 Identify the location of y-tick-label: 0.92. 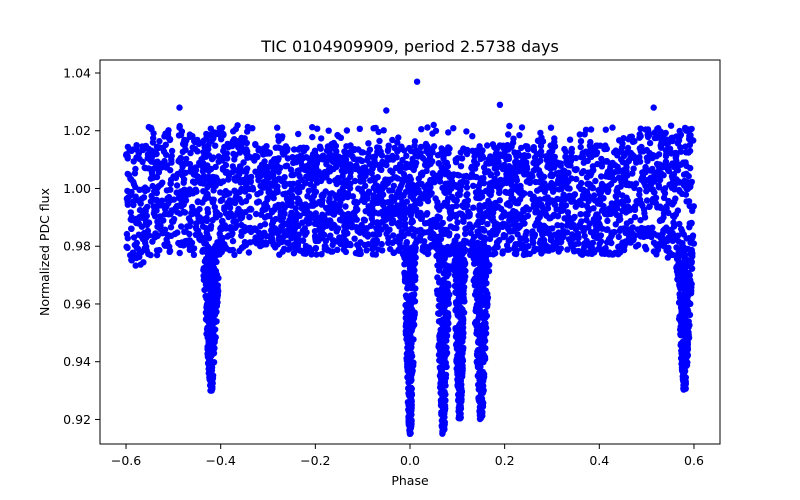
(77, 419).